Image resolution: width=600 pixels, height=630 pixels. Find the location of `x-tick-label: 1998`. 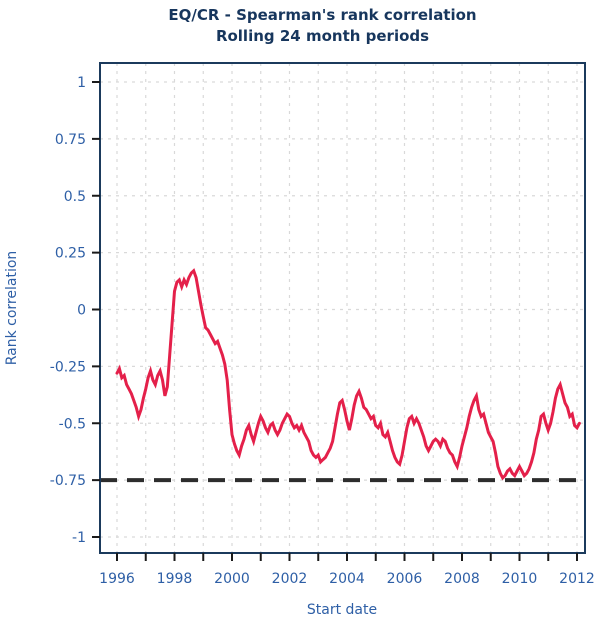

x-tick-label: 1998 is located at coordinates (175, 579).